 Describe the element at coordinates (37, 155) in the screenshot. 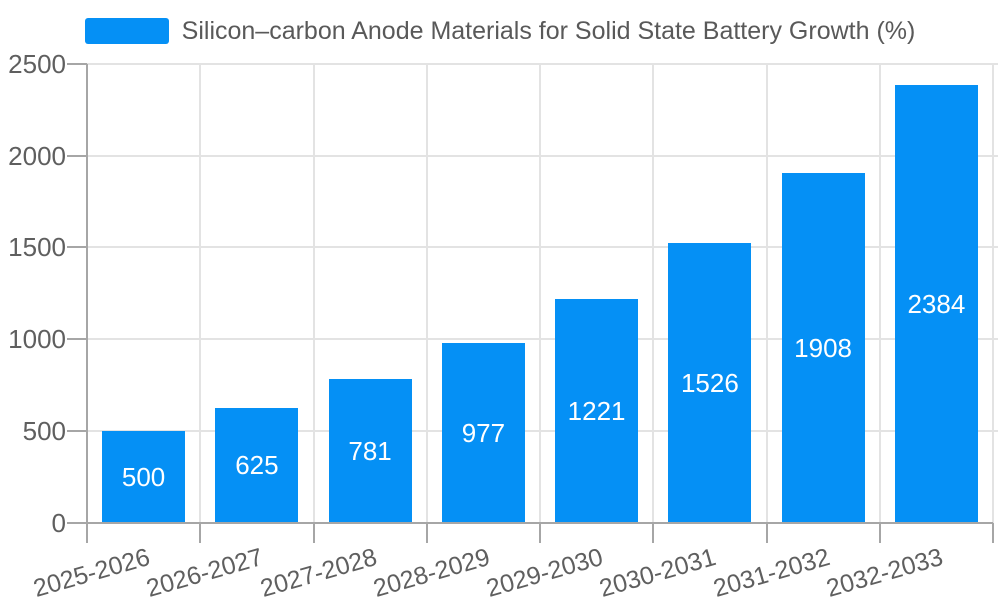

I see `y-tick-label: 2000` at that location.